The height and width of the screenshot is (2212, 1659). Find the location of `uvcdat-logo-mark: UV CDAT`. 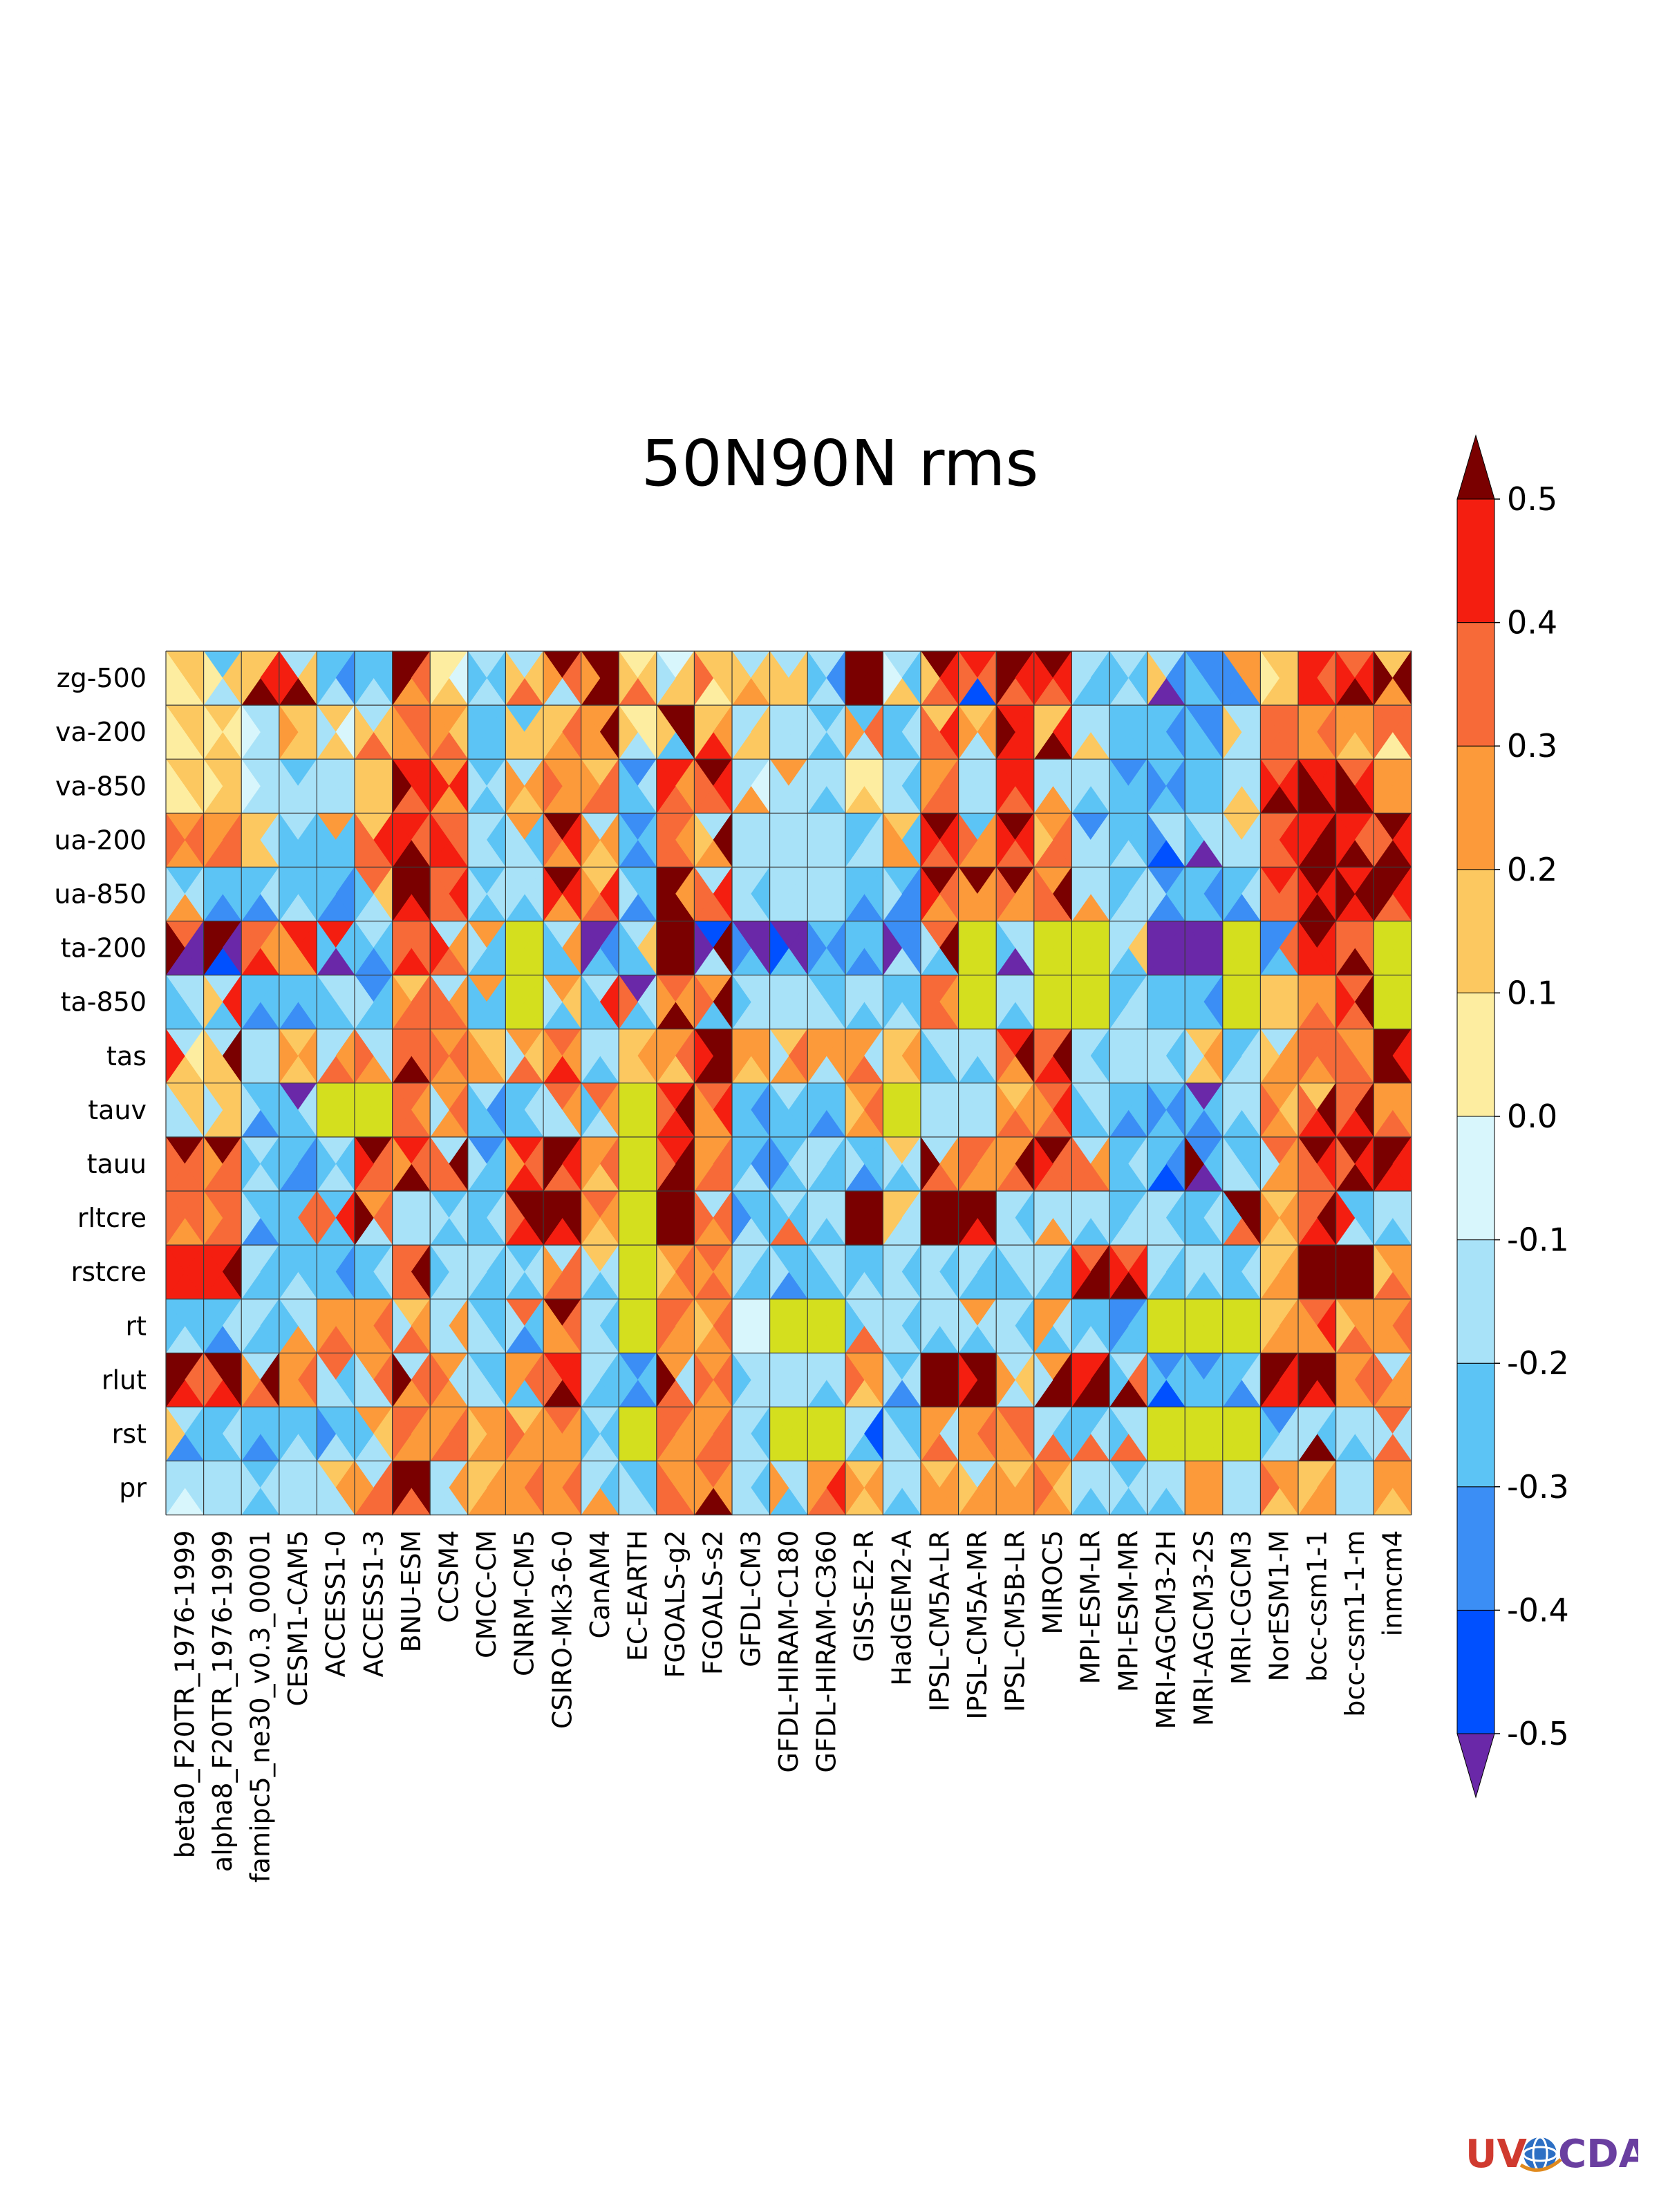

uvcdat-logo-mark: UV CDAT is located at coordinates (1562, 2154).